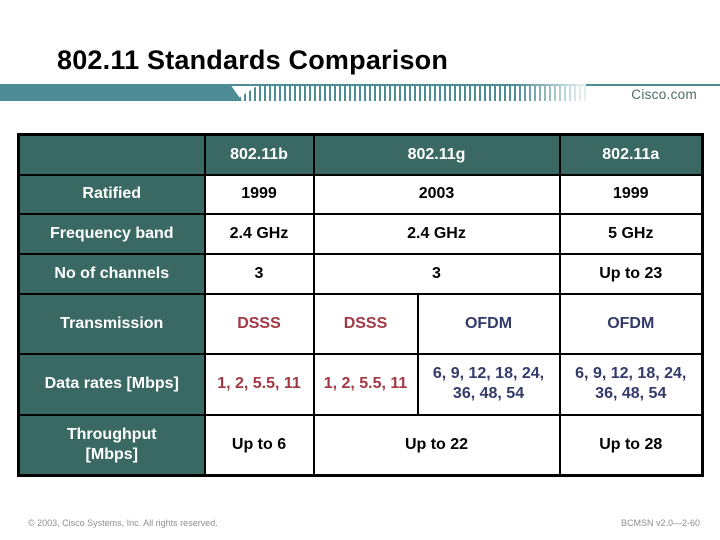  Describe the element at coordinates (121, 92) in the screenshot. I see `header-band-bar` at that location.